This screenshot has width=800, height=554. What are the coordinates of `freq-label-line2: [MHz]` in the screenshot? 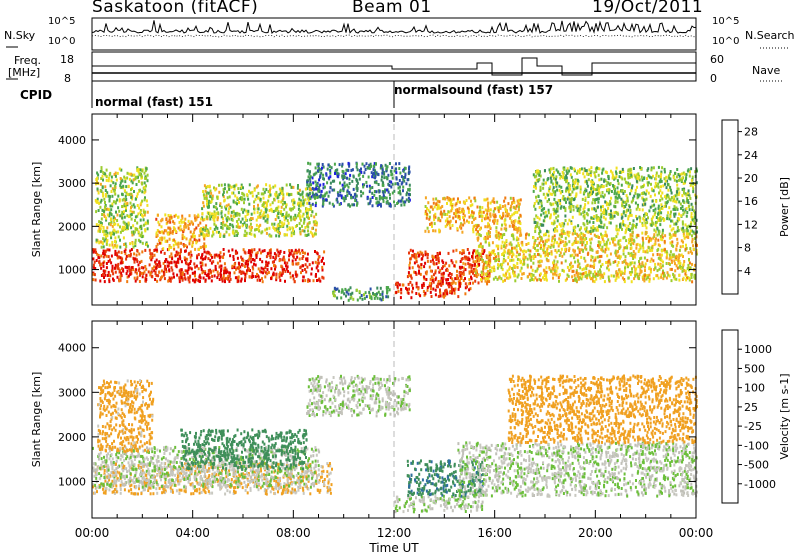 It's located at (24, 72).